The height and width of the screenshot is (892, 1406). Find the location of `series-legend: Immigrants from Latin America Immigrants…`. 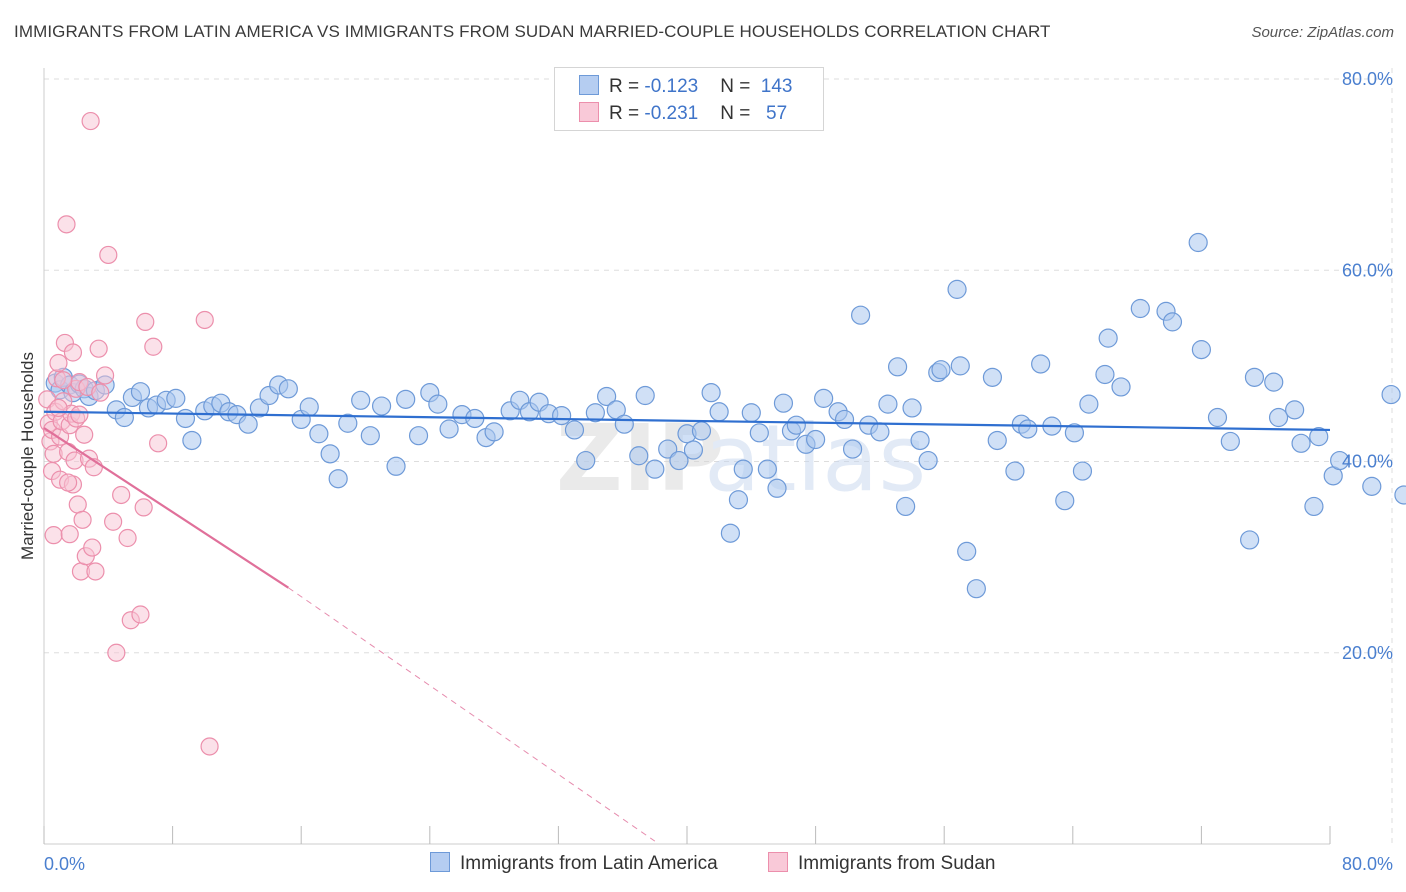

series-legend: Immigrants from Latin America Immigrants… is located at coordinates (703, 866).